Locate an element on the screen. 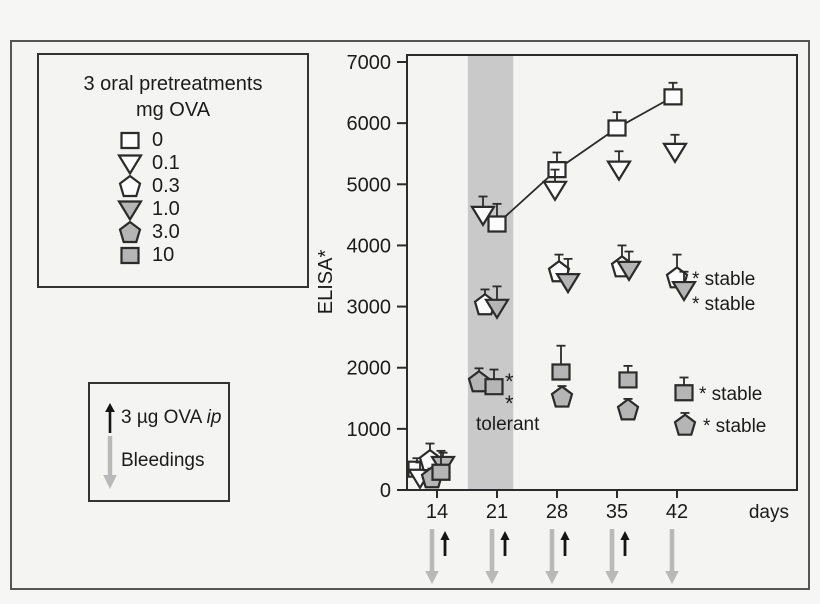 The image size is (820, 604). marker-3-0-mg-OVA-day42 is located at coordinates (685, 424).